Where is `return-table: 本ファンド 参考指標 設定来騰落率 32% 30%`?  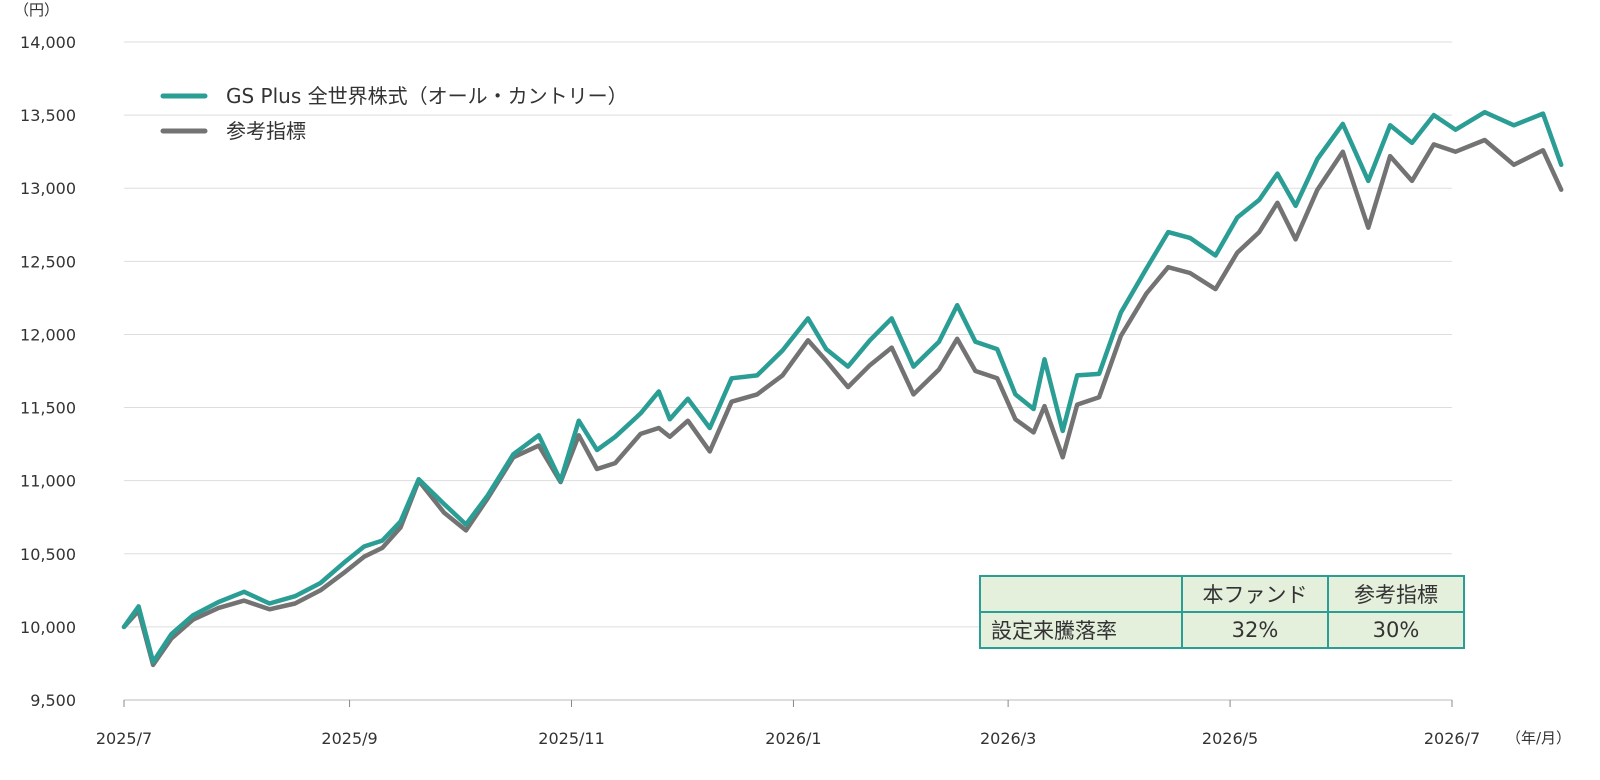
return-table: 本ファンド 参考指標 設定来騰落率 32% 30% is located at coordinates (1222, 612).